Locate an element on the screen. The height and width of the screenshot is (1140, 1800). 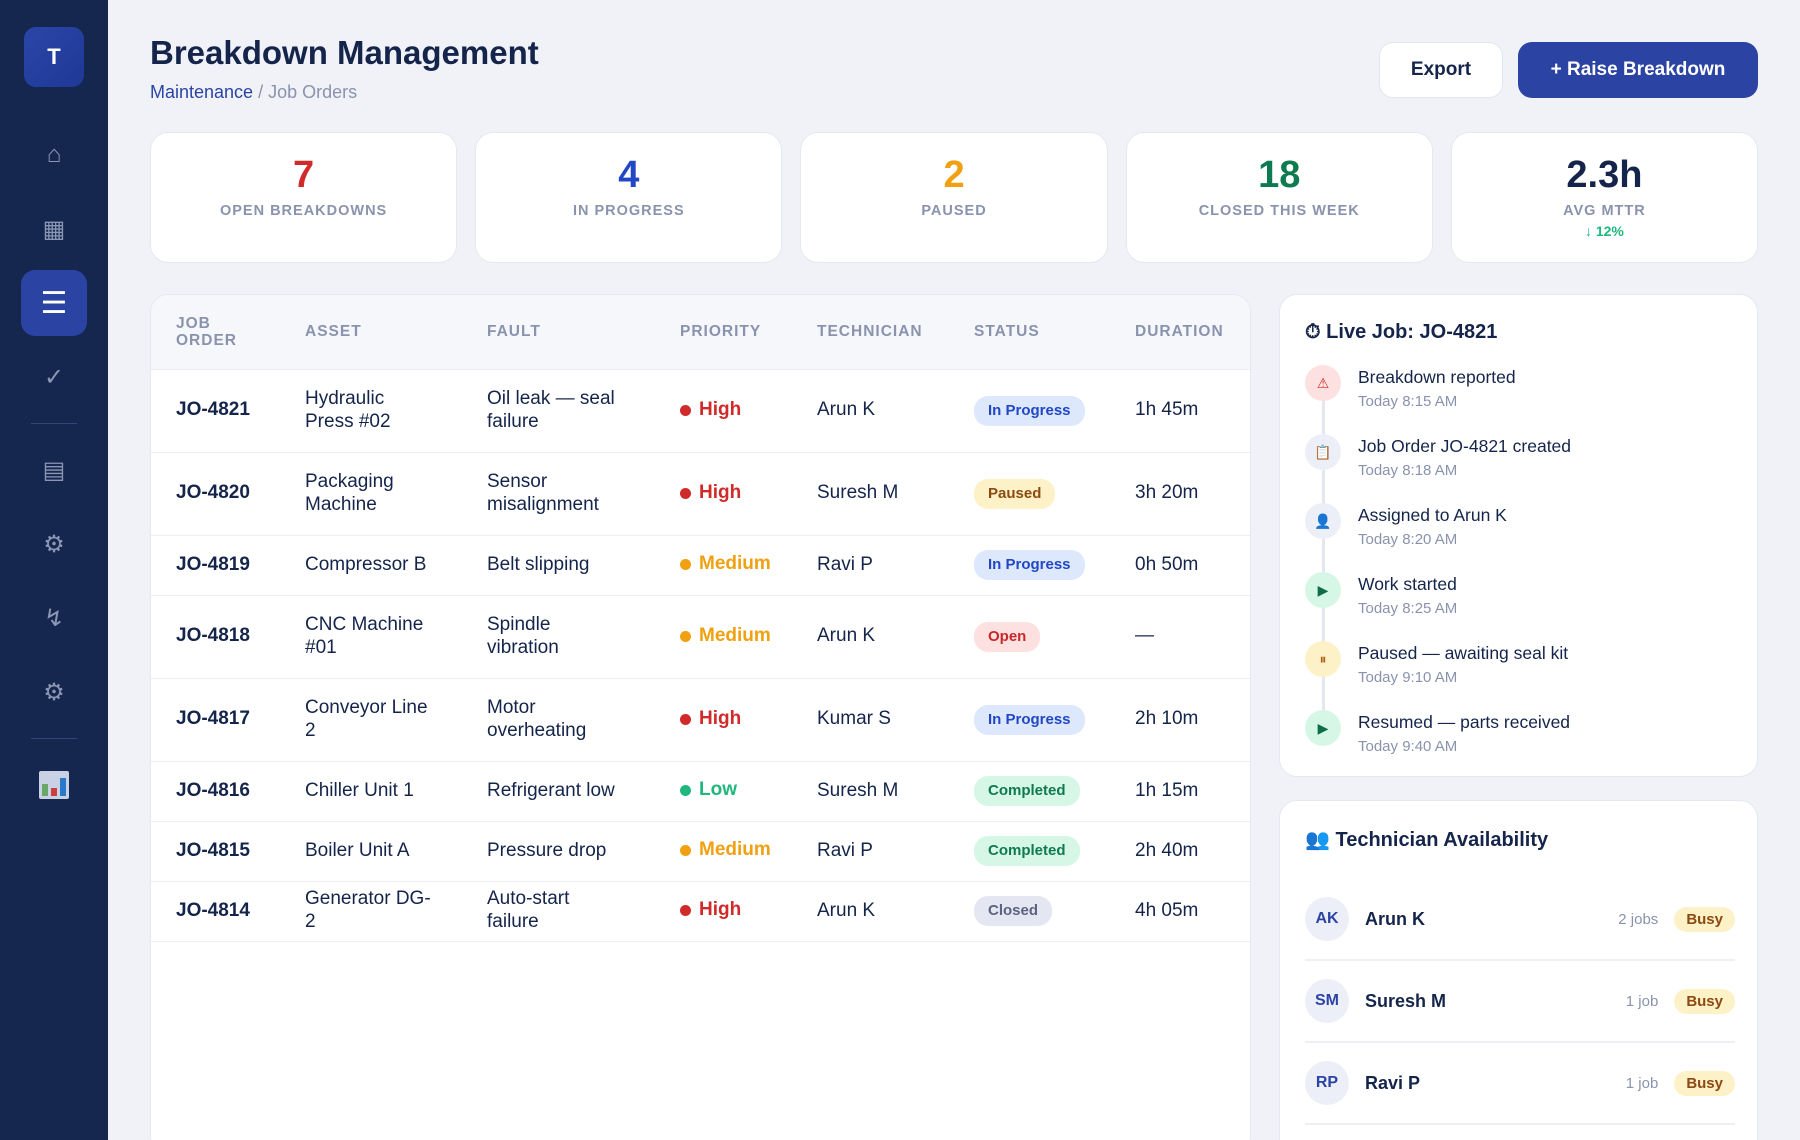
timeline-event-time: Today 8:25 AM is located at coordinates (1408, 608).